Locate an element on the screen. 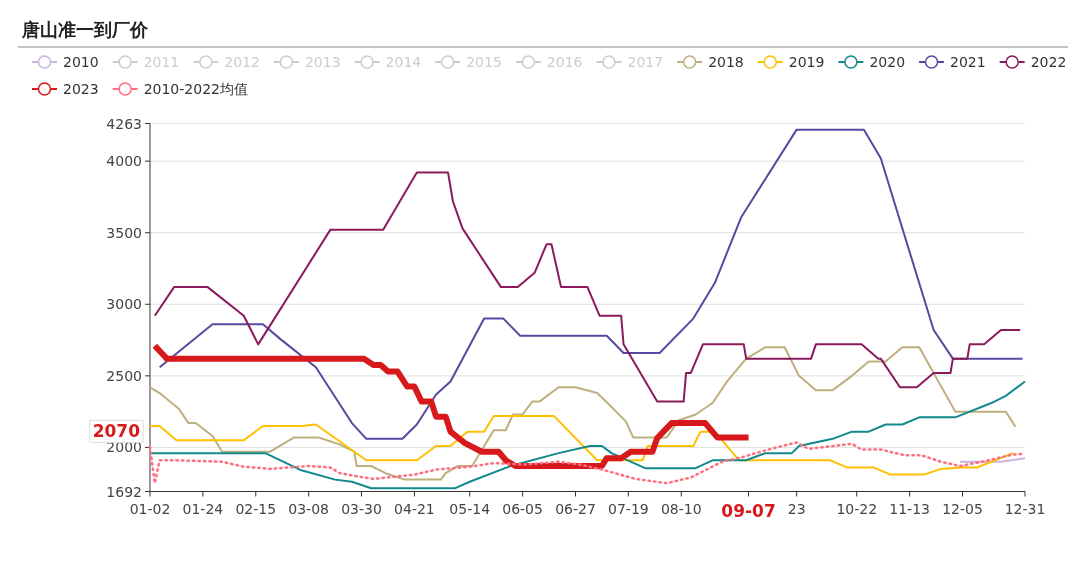 The image size is (1080, 566). x-tick-label: 06-27 is located at coordinates (575, 508).